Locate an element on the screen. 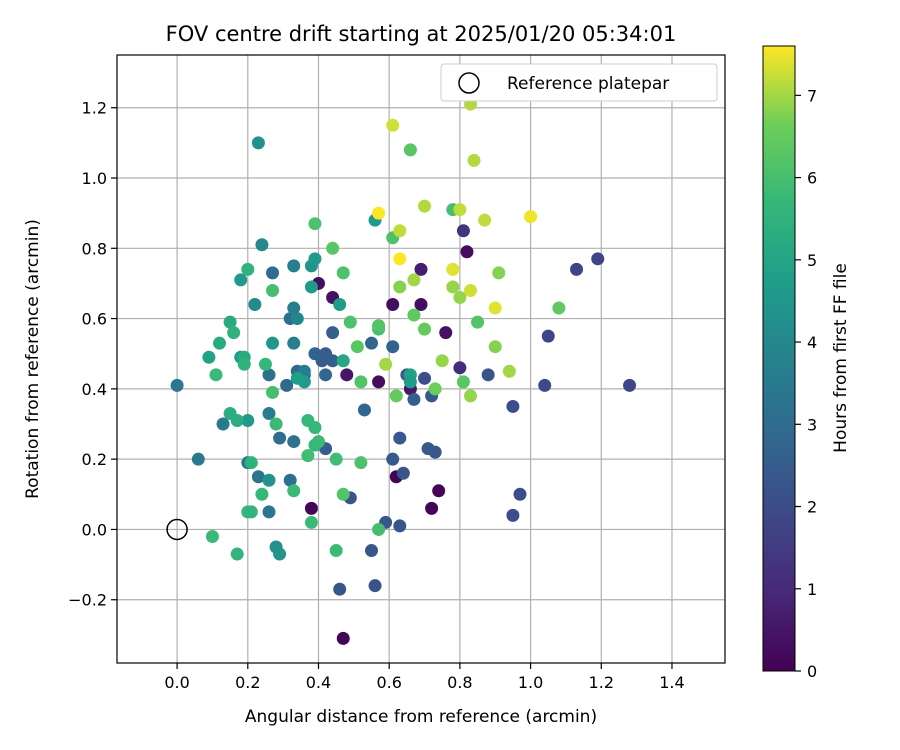  x-tick-label: 0.4 is located at coordinates (318, 682).